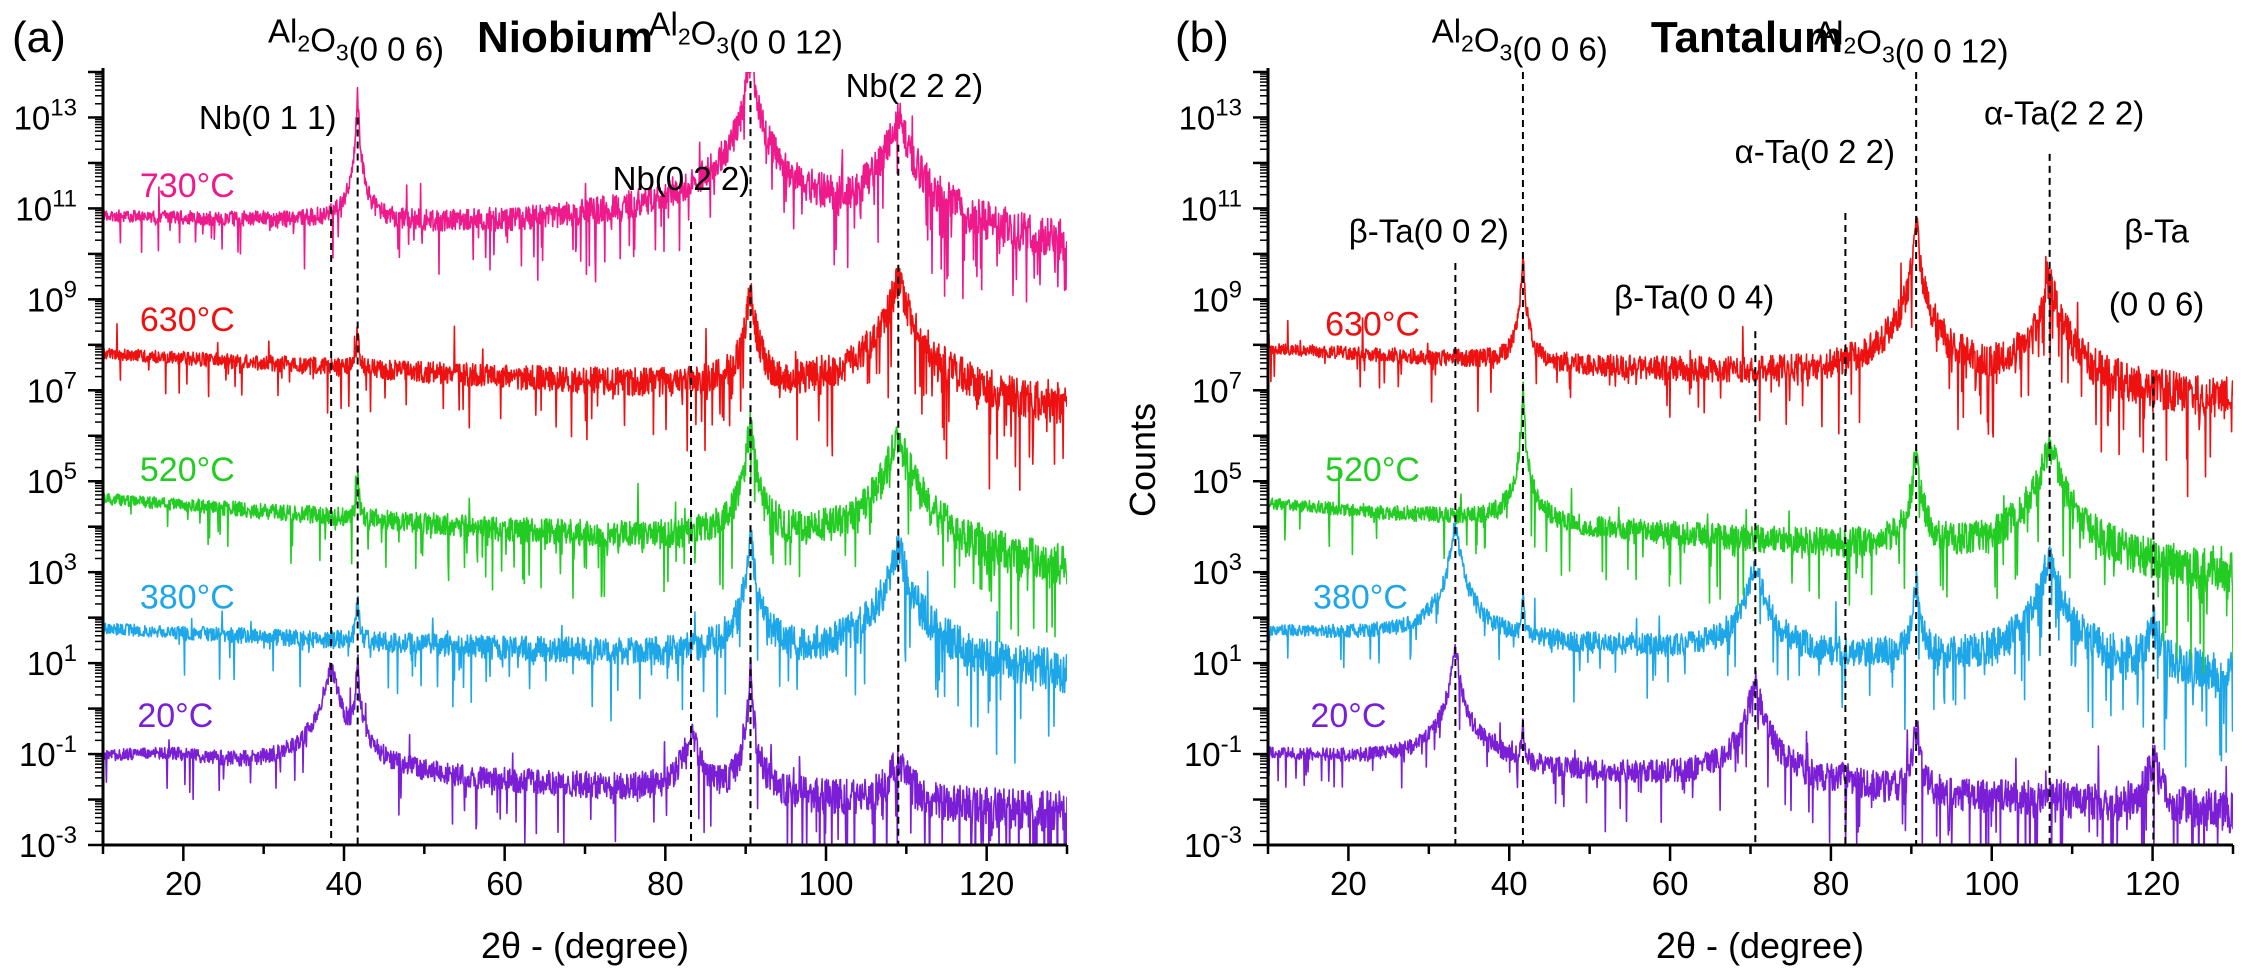 This screenshot has height=975, width=2250. I want to click on peak-annotation-tantalum-2: α-Ta(0 2 2), so click(1815, 151).